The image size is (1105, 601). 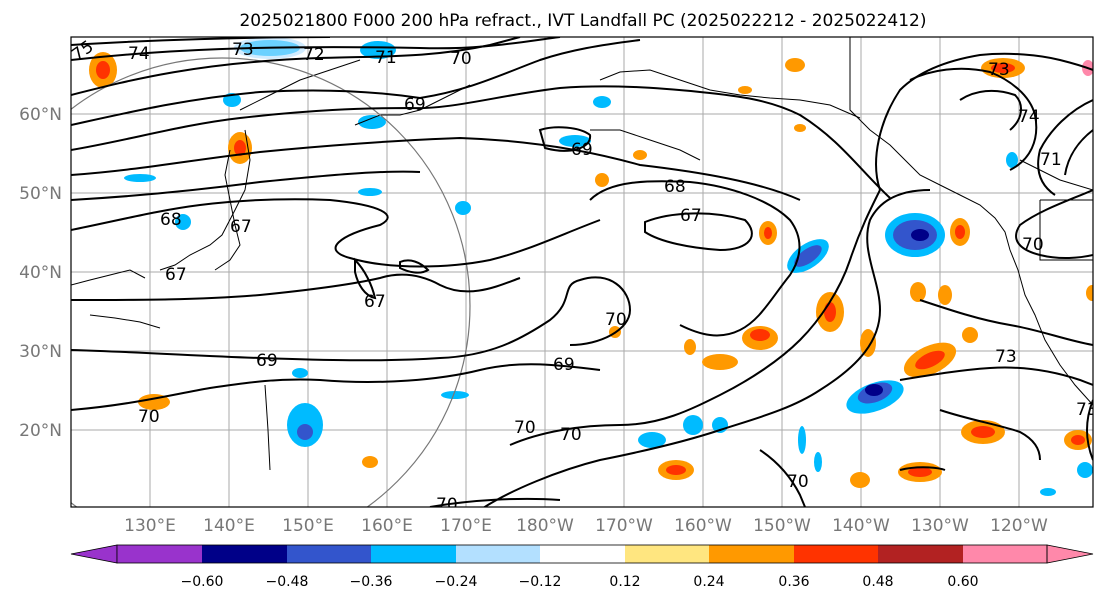 What do you see at coordinates (466, 526) in the screenshot?
I see `lon-label: 170°E` at bounding box center [466, 526].